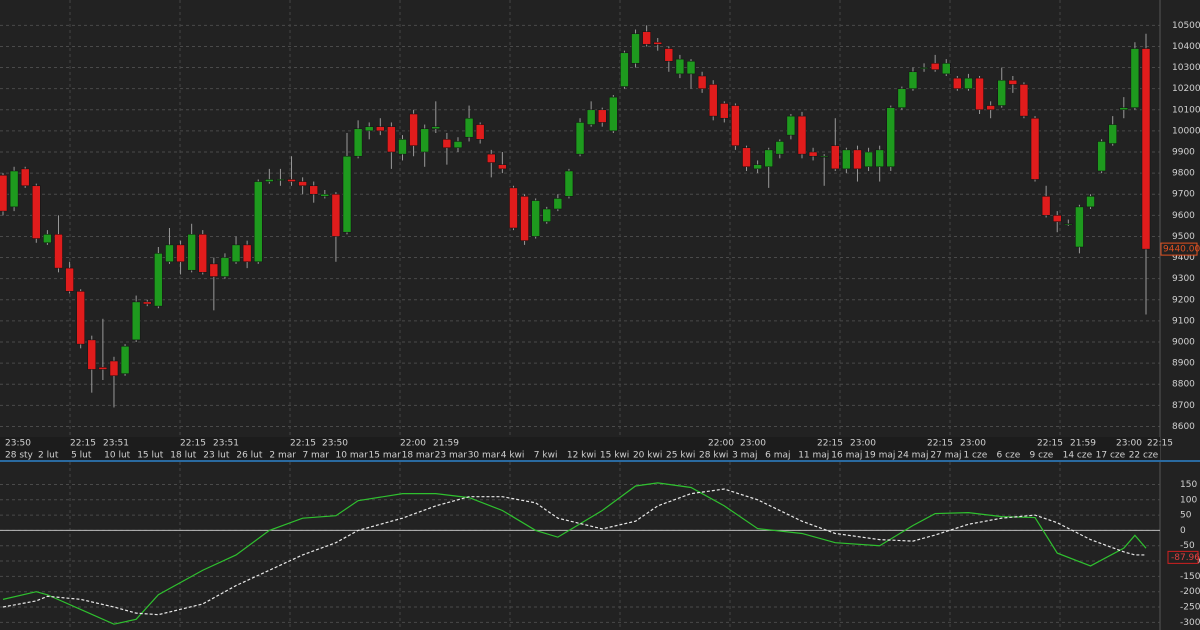 Image resolution: width=1200 pixels, height=630 pixels. Describe the element at coordinates (846, 456) in the screenshot. I see `date-label: 16 maj` at that location.